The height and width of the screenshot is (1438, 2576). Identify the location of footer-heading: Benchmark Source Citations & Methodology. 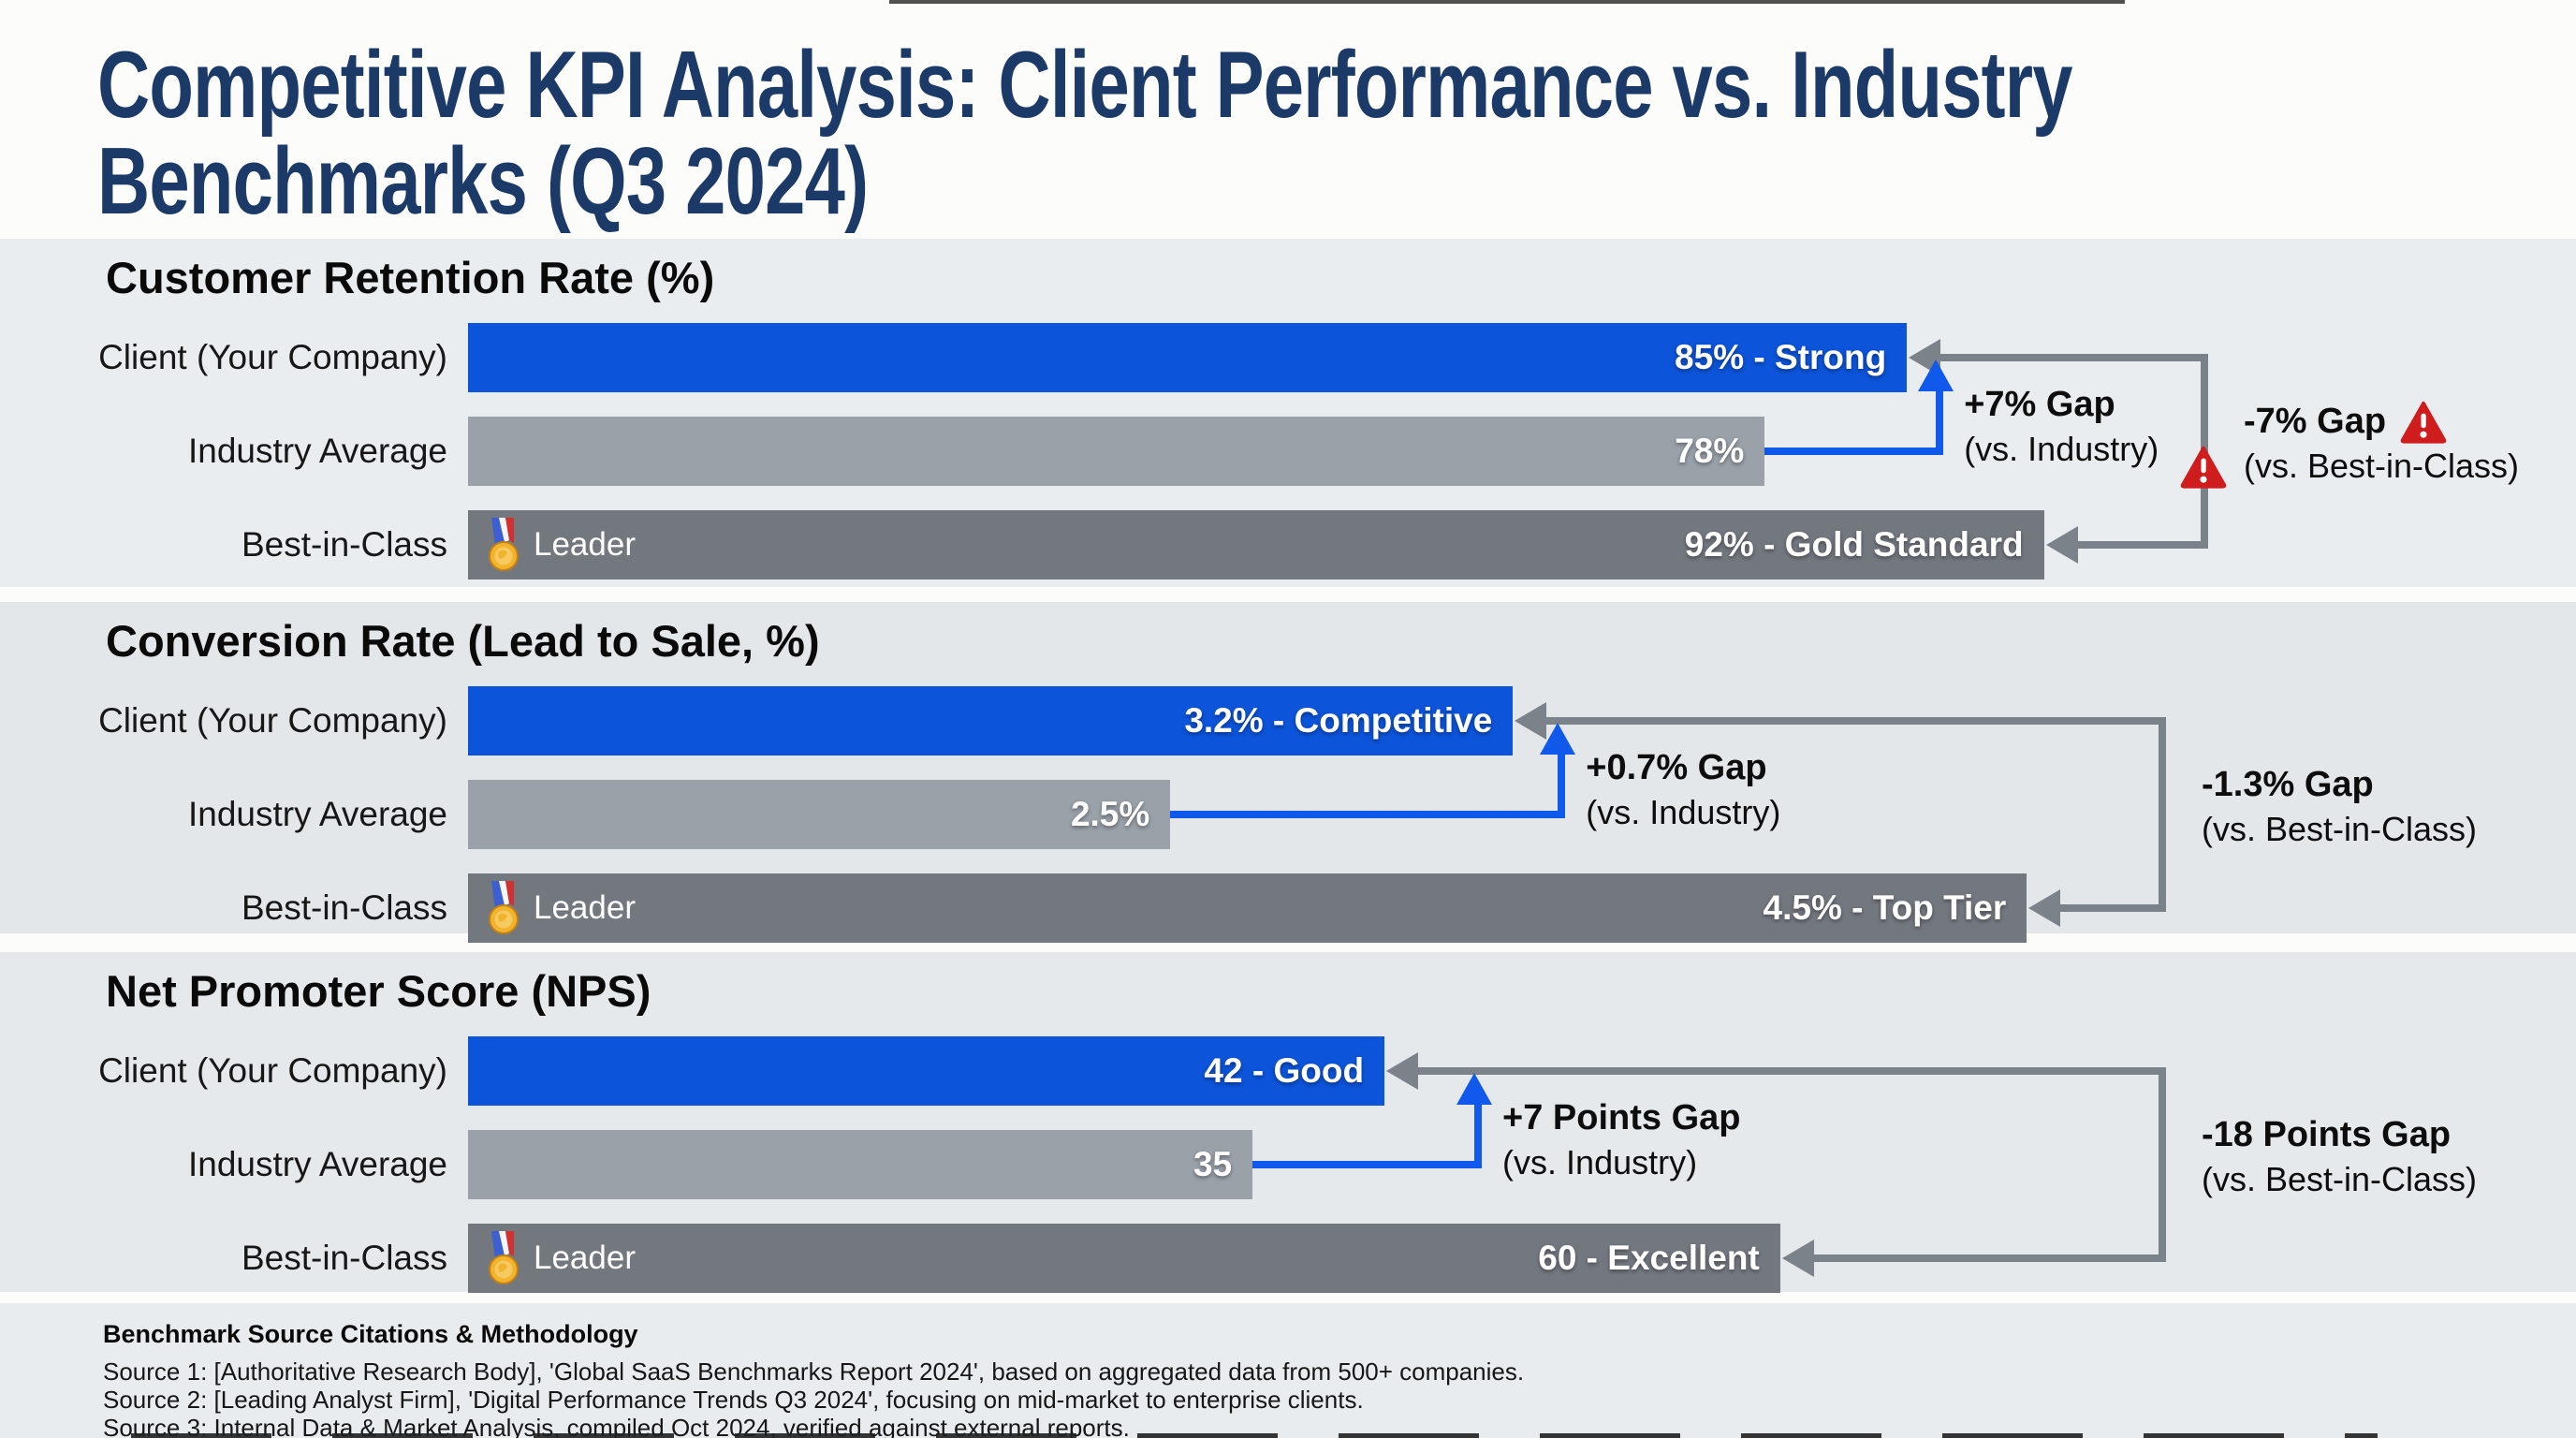
(371, 1334).